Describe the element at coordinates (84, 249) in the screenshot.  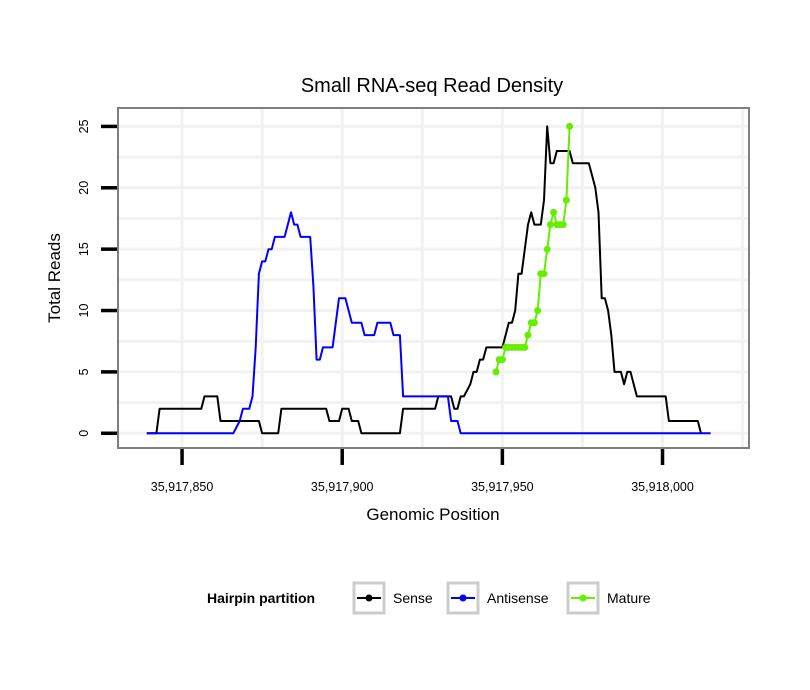
I see `y-tick-label: 15` at that location.